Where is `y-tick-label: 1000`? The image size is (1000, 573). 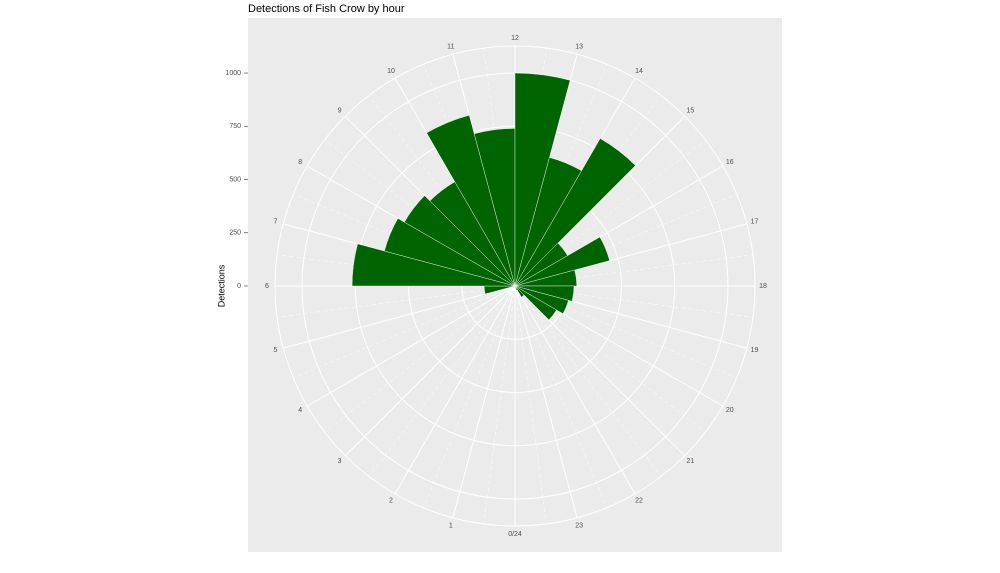
y-tick-label: 1000 is located at coordinates (233, 73).